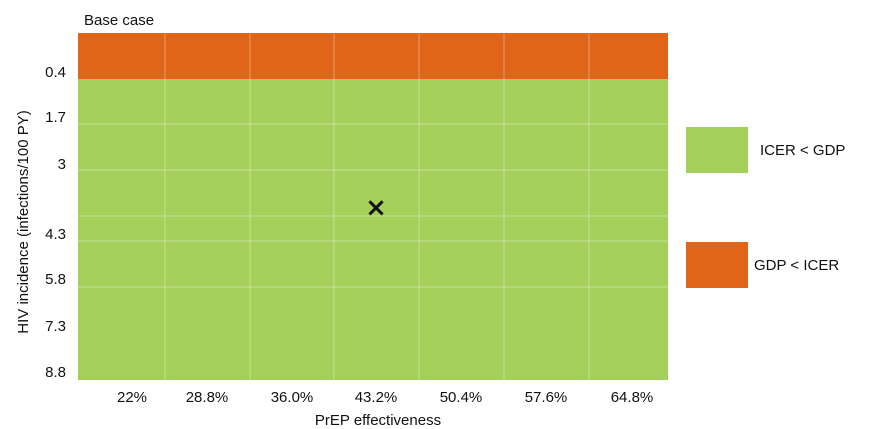  Describe the element at coordinates (55, 222) in the screenshot. I see `y-tick-labels: 0.4 1.7 3 4.3 5.8 7.3 8.8` at that location.